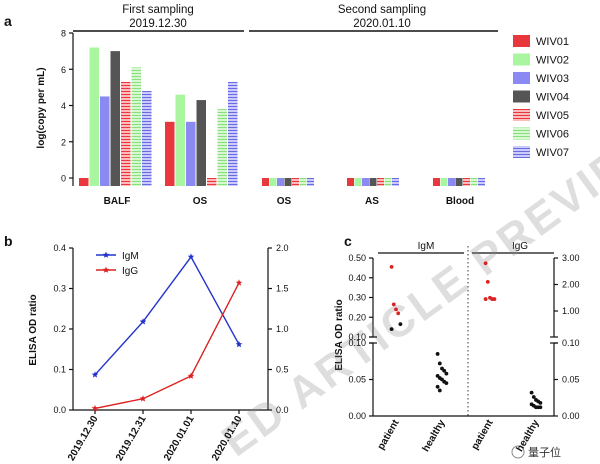  What do you see at coordinates (282, 289) in the screenshot?
I see `panel-b-right-tick-label: 1.5` at bounding box center [282, 289].